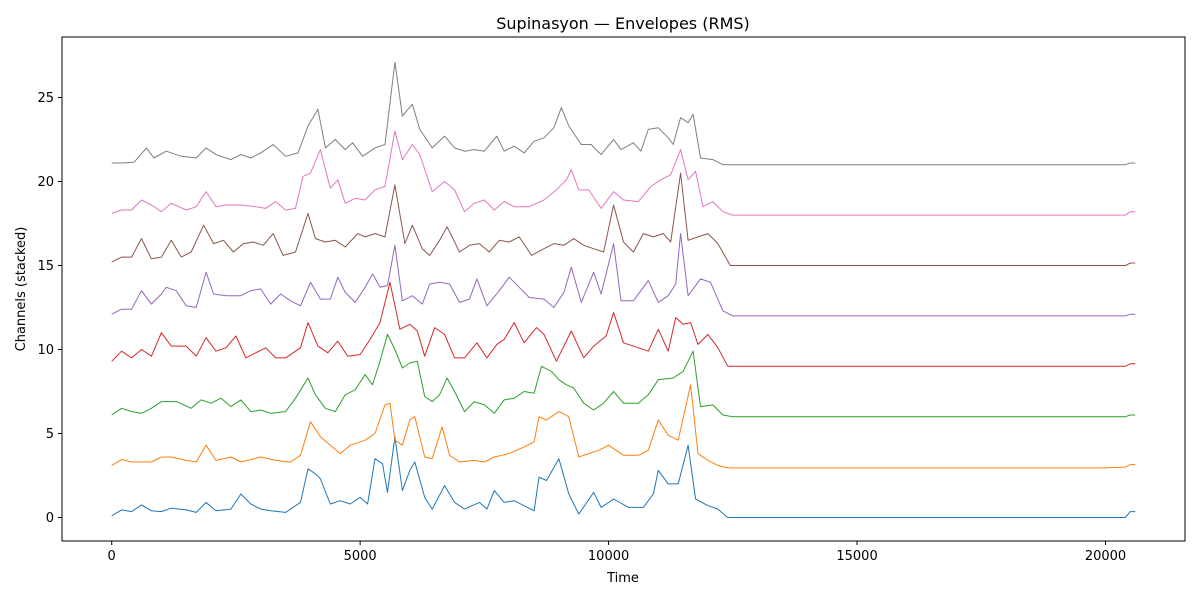 Image resolution: width=1200 pixels, height=600 pixels. What do you see at coordinates (608, 556) in the screenshot?
I see `x-tick-label: 10000` at bounding box center [608, 556].